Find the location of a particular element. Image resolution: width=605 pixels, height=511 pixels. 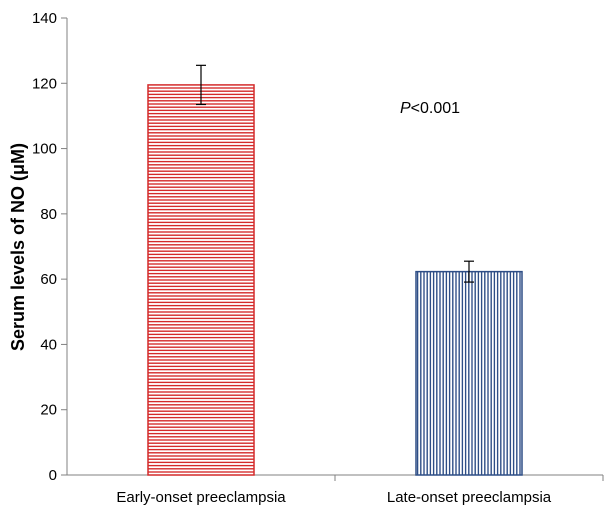

p-value-annotation: P<0.001 is located at coordinates (430, 108).